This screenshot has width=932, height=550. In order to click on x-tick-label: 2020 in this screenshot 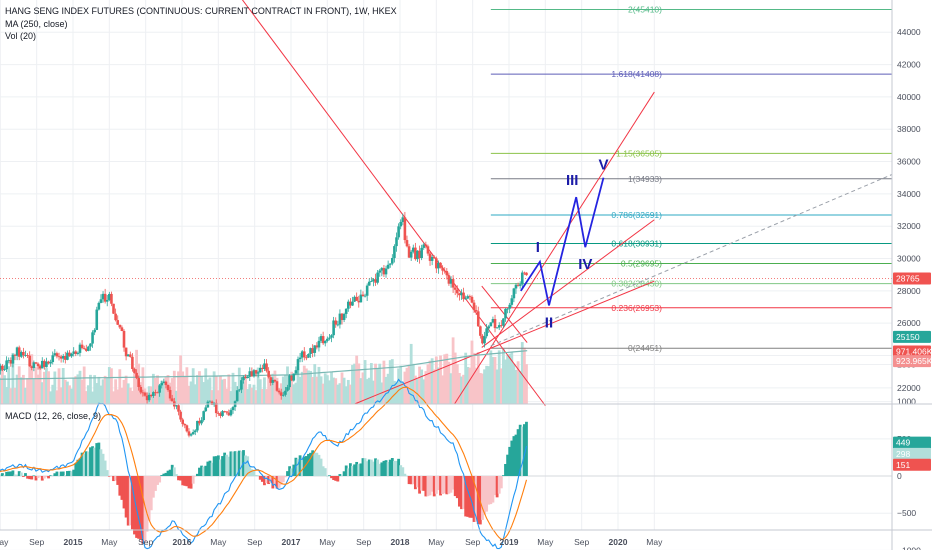, I will do `click(618, 542)`.